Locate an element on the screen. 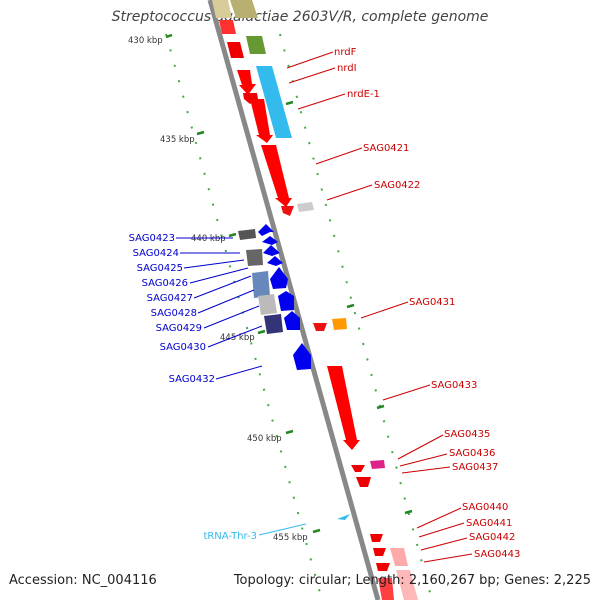 The width and height of the screenshot is (600, 600). gene-SAG0421 is located at coordinates (276, 176).